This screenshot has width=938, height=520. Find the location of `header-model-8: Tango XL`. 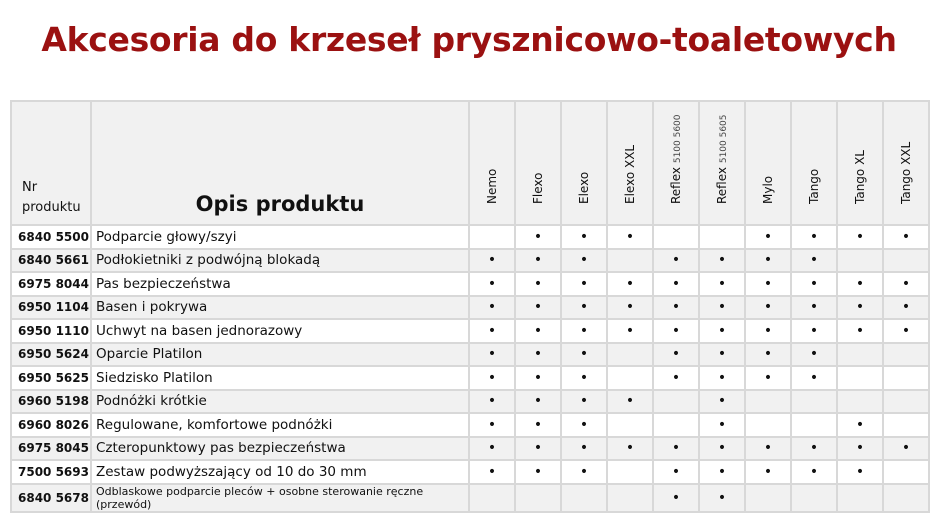

header-model-8: Tango XL is located at coordinates (860, 163).